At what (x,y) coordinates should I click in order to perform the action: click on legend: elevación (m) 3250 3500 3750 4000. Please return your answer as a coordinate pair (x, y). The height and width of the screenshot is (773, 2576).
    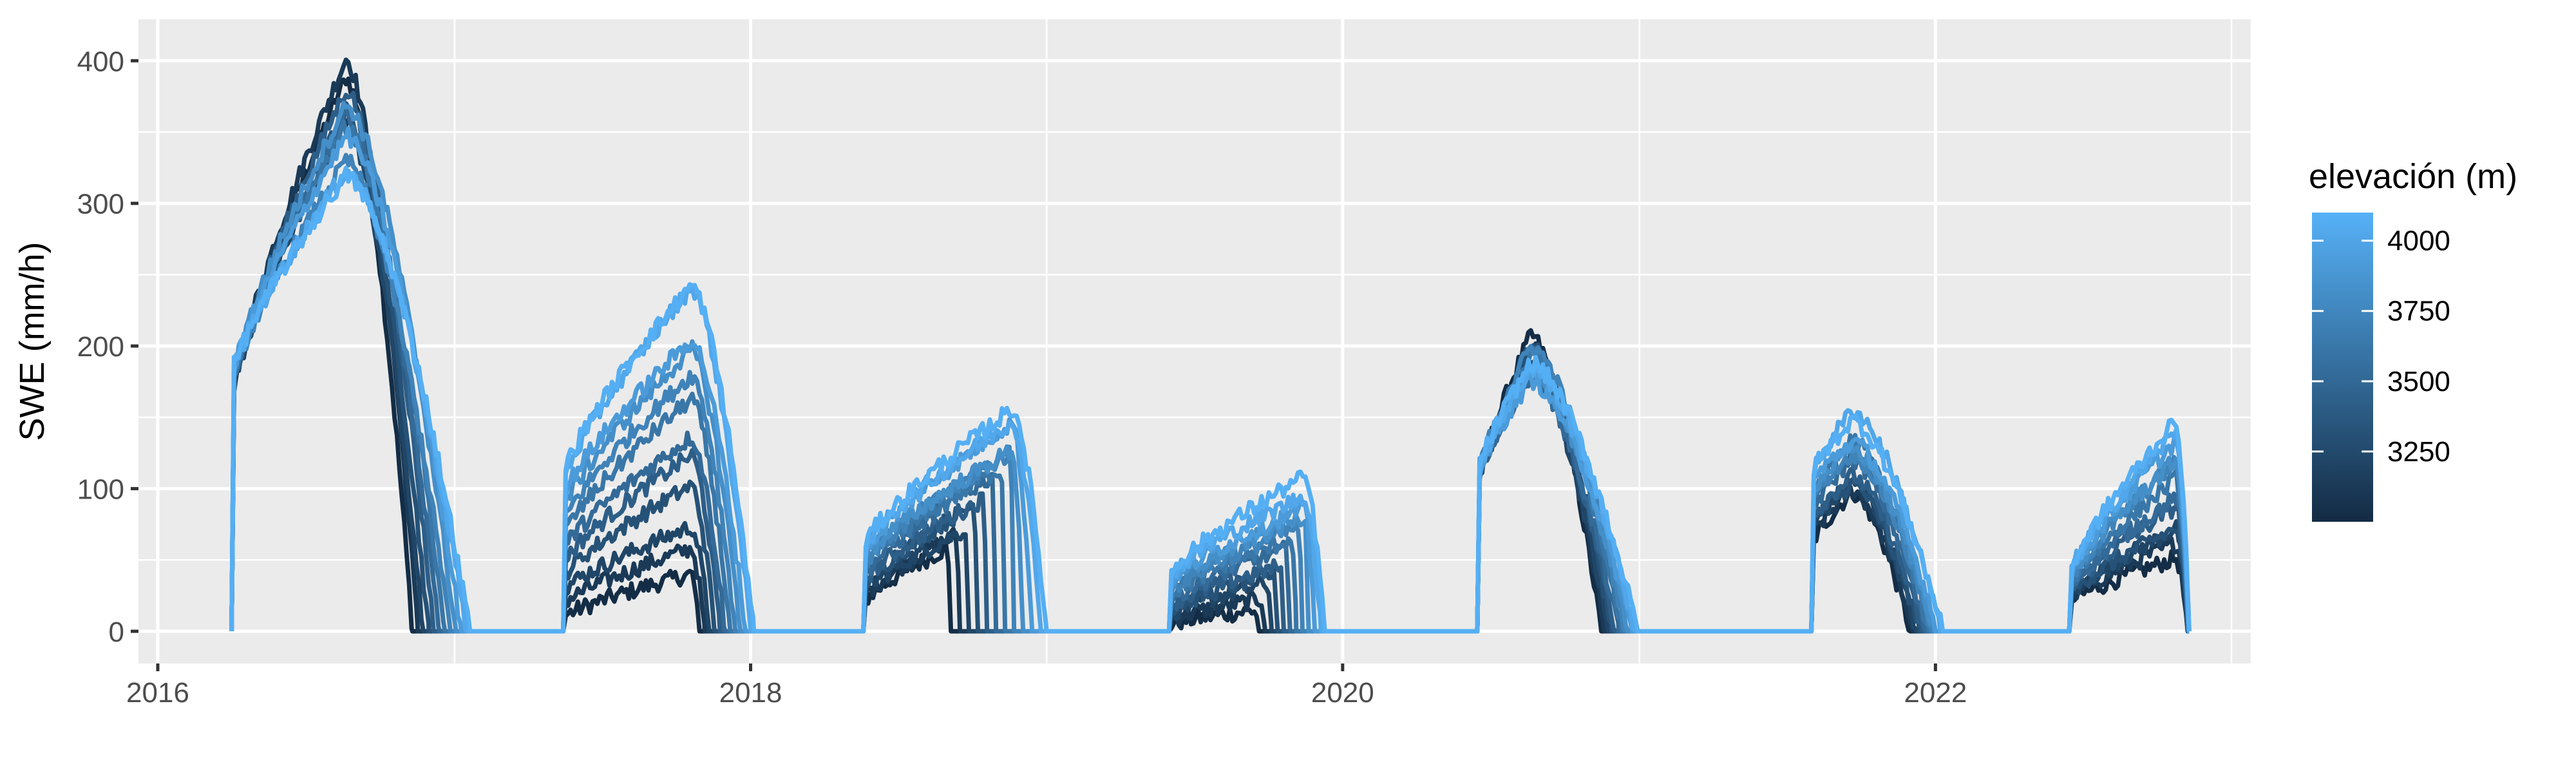
    Looking at the image, I should click on (2413, 339).